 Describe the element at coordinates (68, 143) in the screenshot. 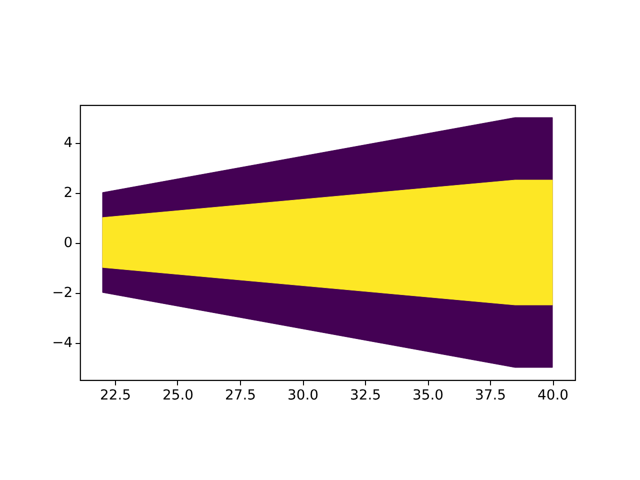

I see `y-tick-label: 4` at that location.